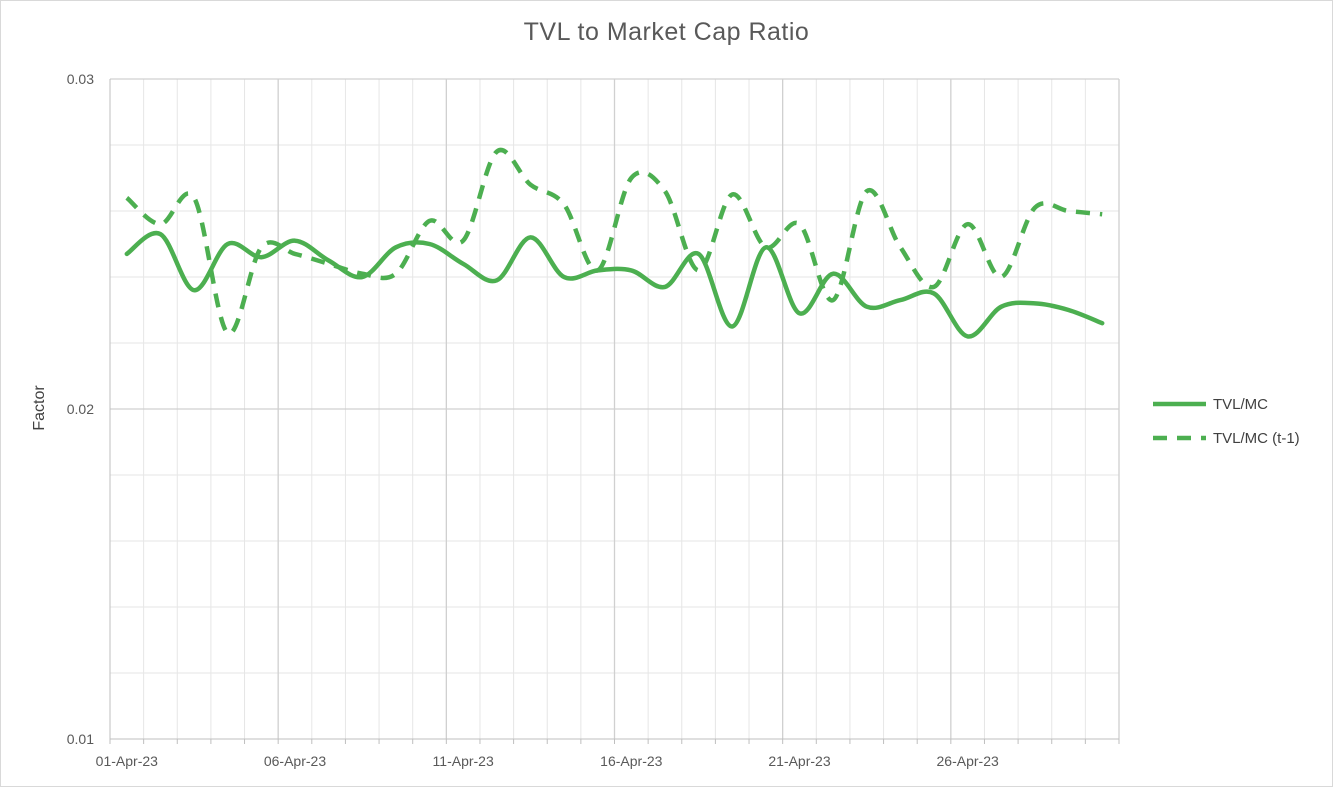  Describe the element at coordinates (1256, 438) in the screenshot. I see `legend-label: TVL/MC (t-1)` at that location.